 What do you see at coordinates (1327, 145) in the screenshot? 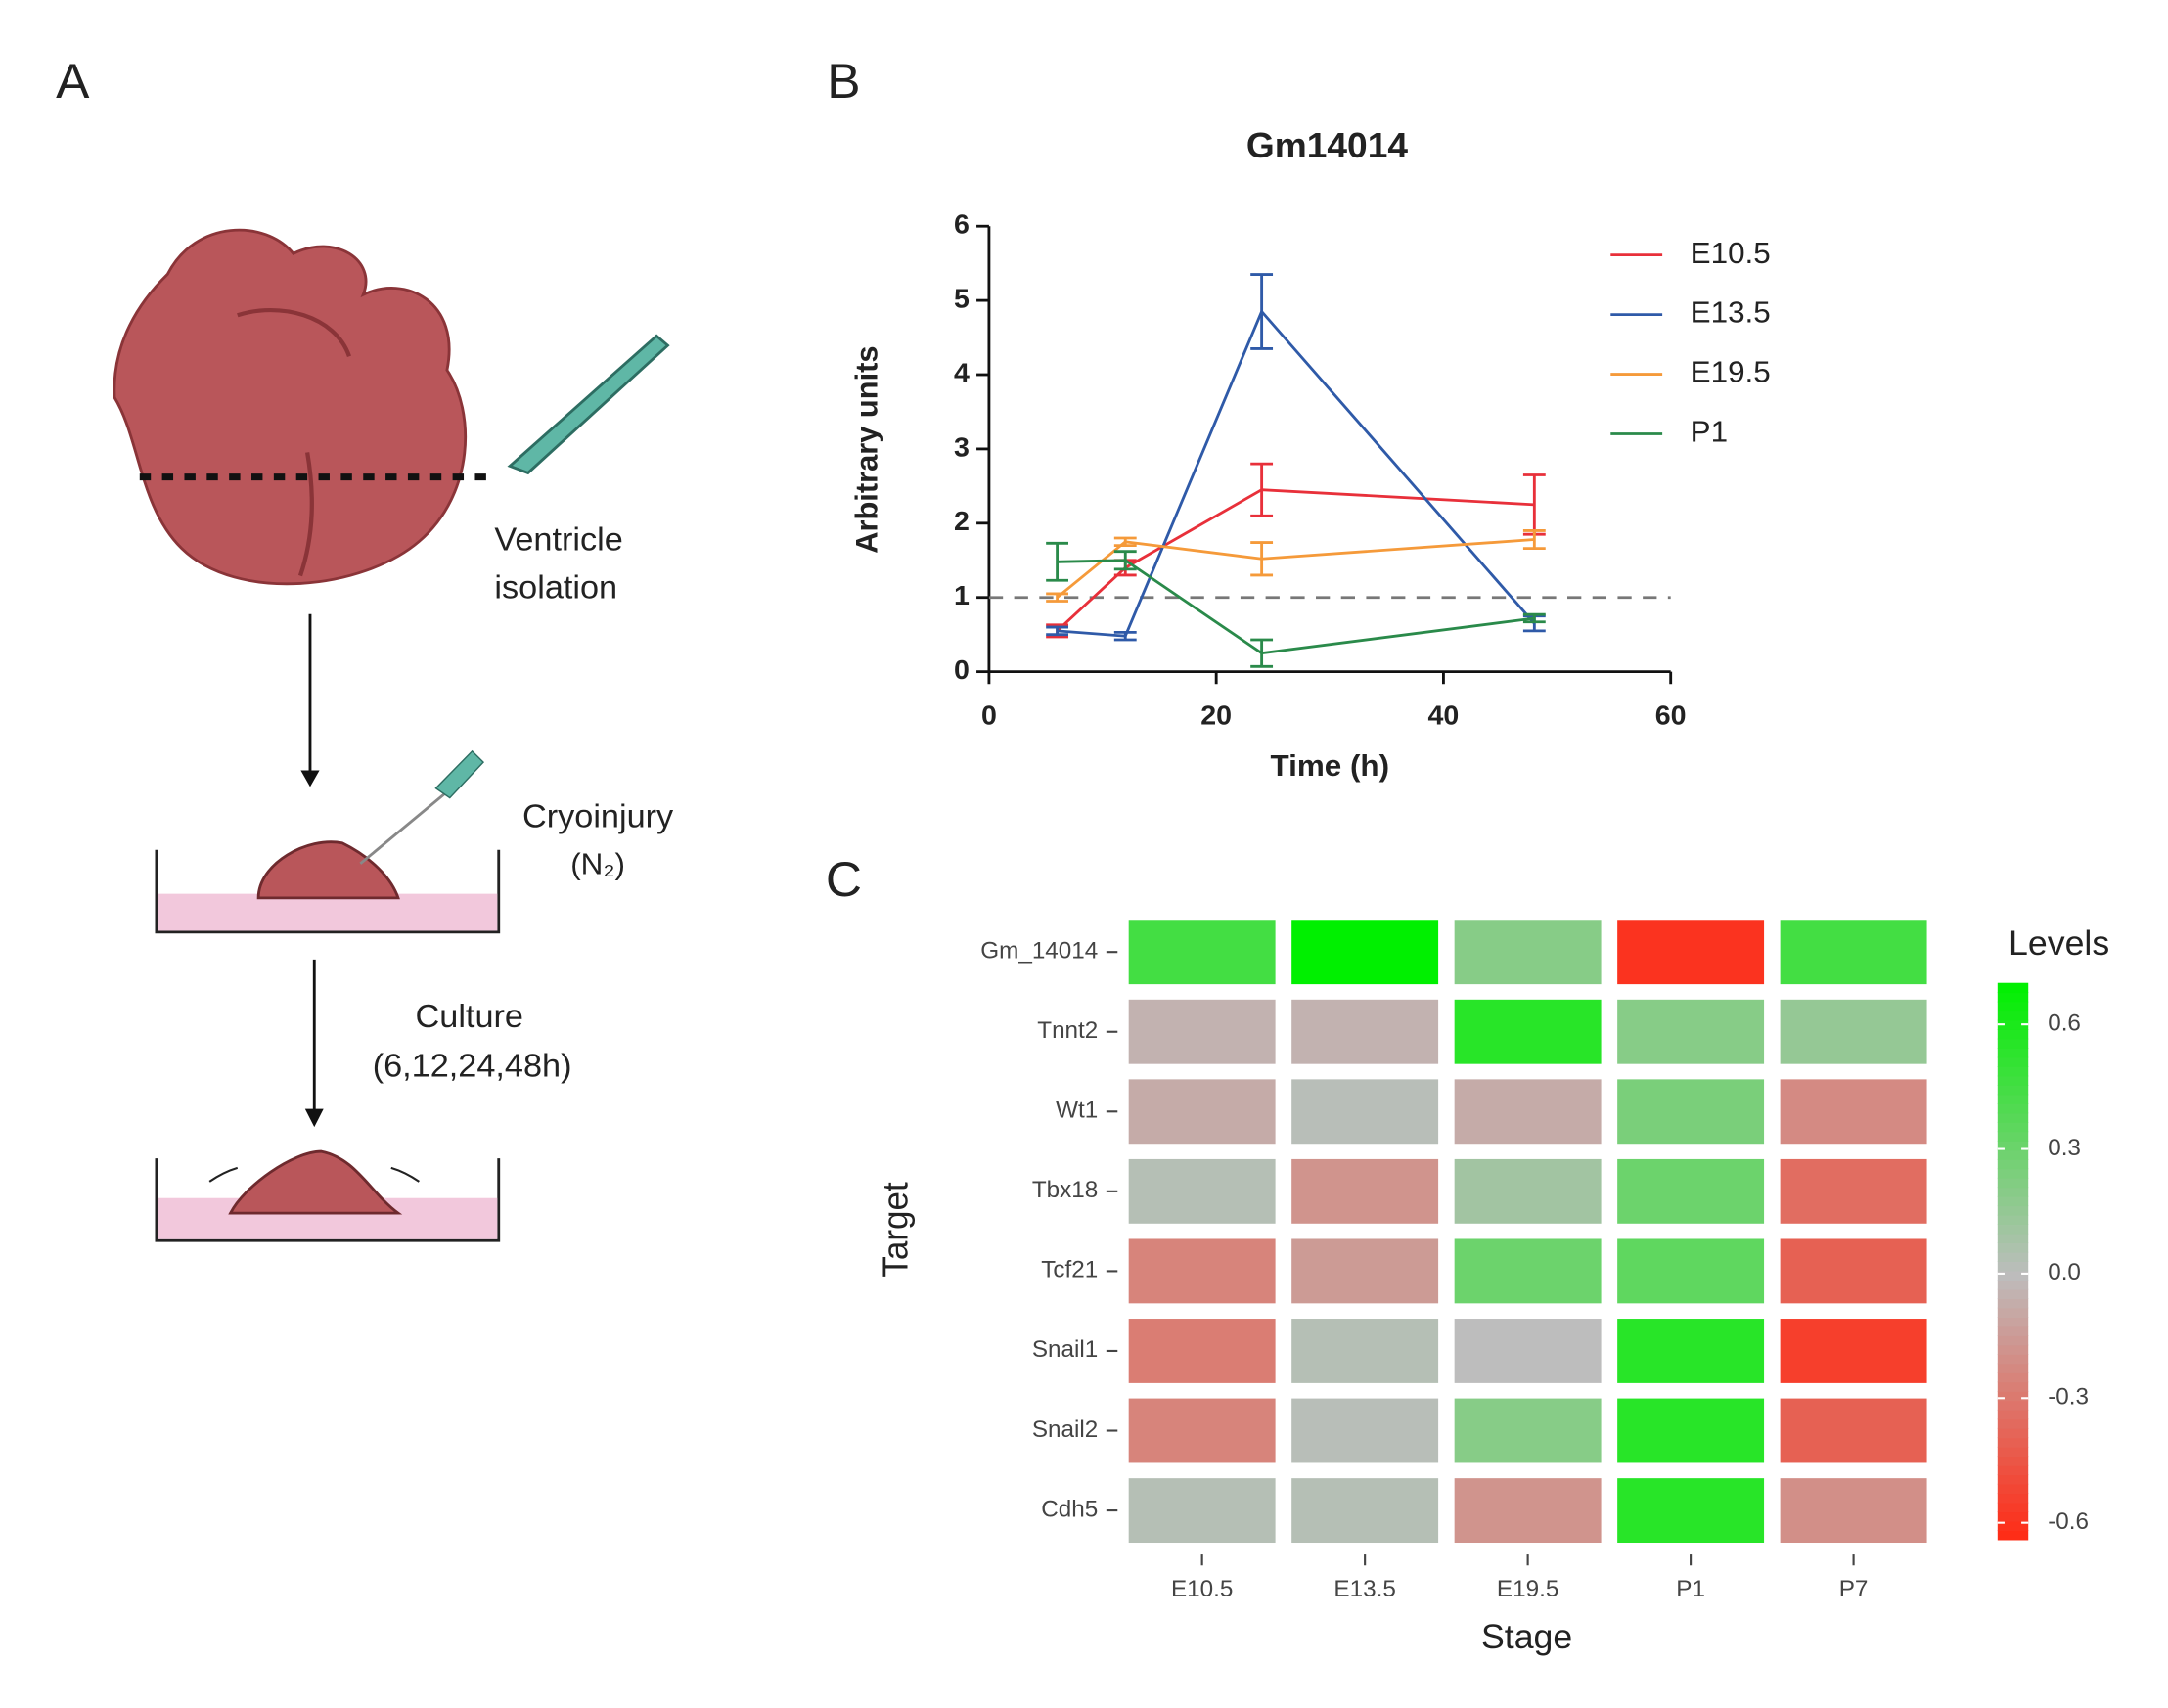
I see `chart-title: Gm14014` at bounding box center [1327, 145].